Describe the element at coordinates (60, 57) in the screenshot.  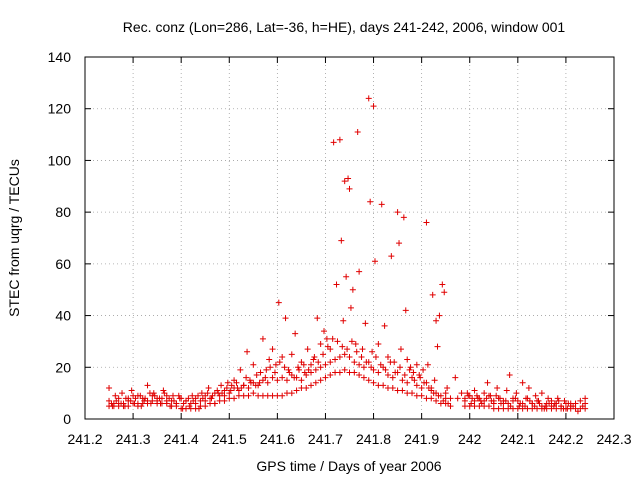
I see `y-tick-label: 140` at that location.